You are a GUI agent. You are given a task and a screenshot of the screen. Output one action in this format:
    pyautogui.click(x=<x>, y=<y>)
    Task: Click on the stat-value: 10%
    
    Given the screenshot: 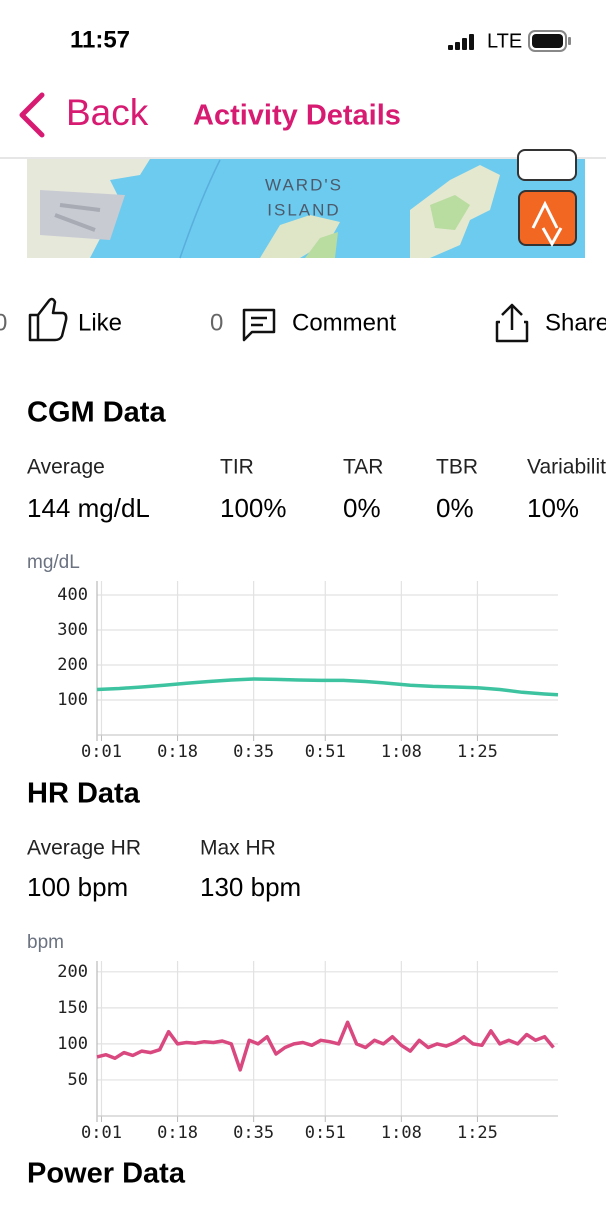 What is the action you would take?
    pyautogui.click(x=553, y=508)
    